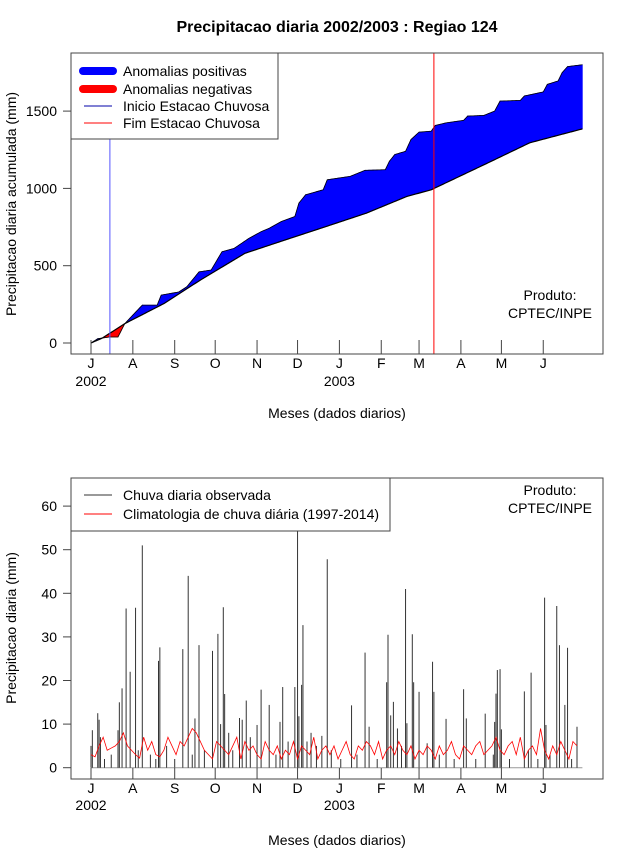 The image size is (640, 850). Describe the element at coordinates (11, 628) in the screenshot. I see `bottom-y-axis-label: Precipitacao diaria (mm)` at that location.